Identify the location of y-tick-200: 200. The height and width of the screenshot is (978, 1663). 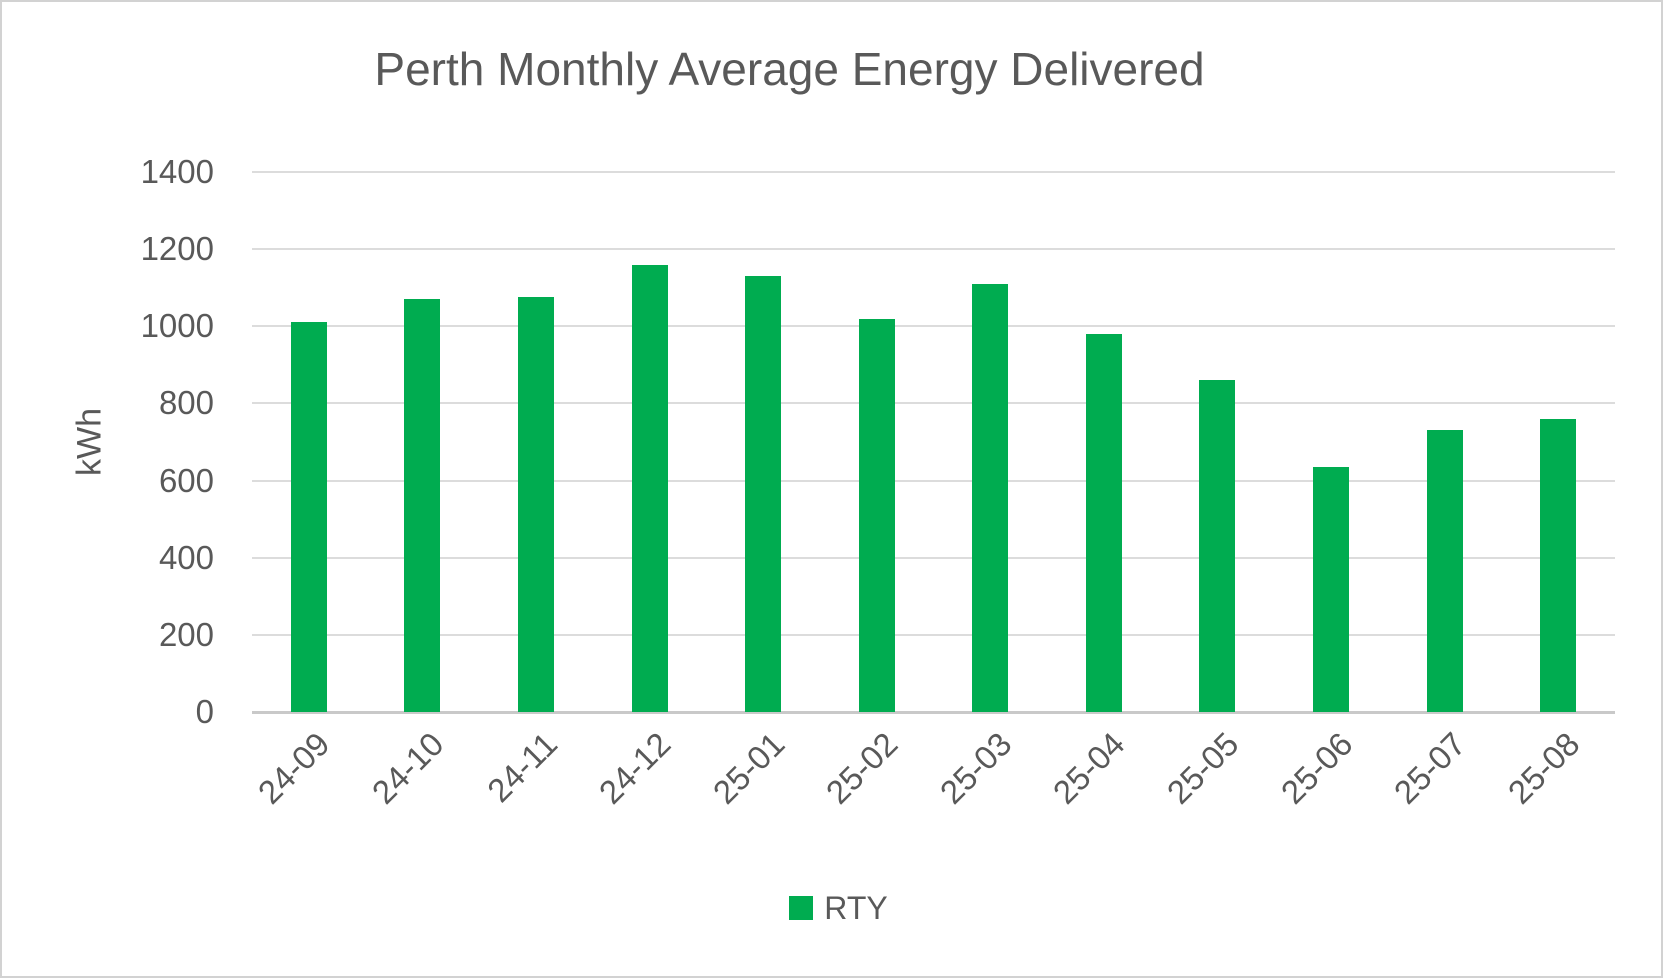
(186, 634).